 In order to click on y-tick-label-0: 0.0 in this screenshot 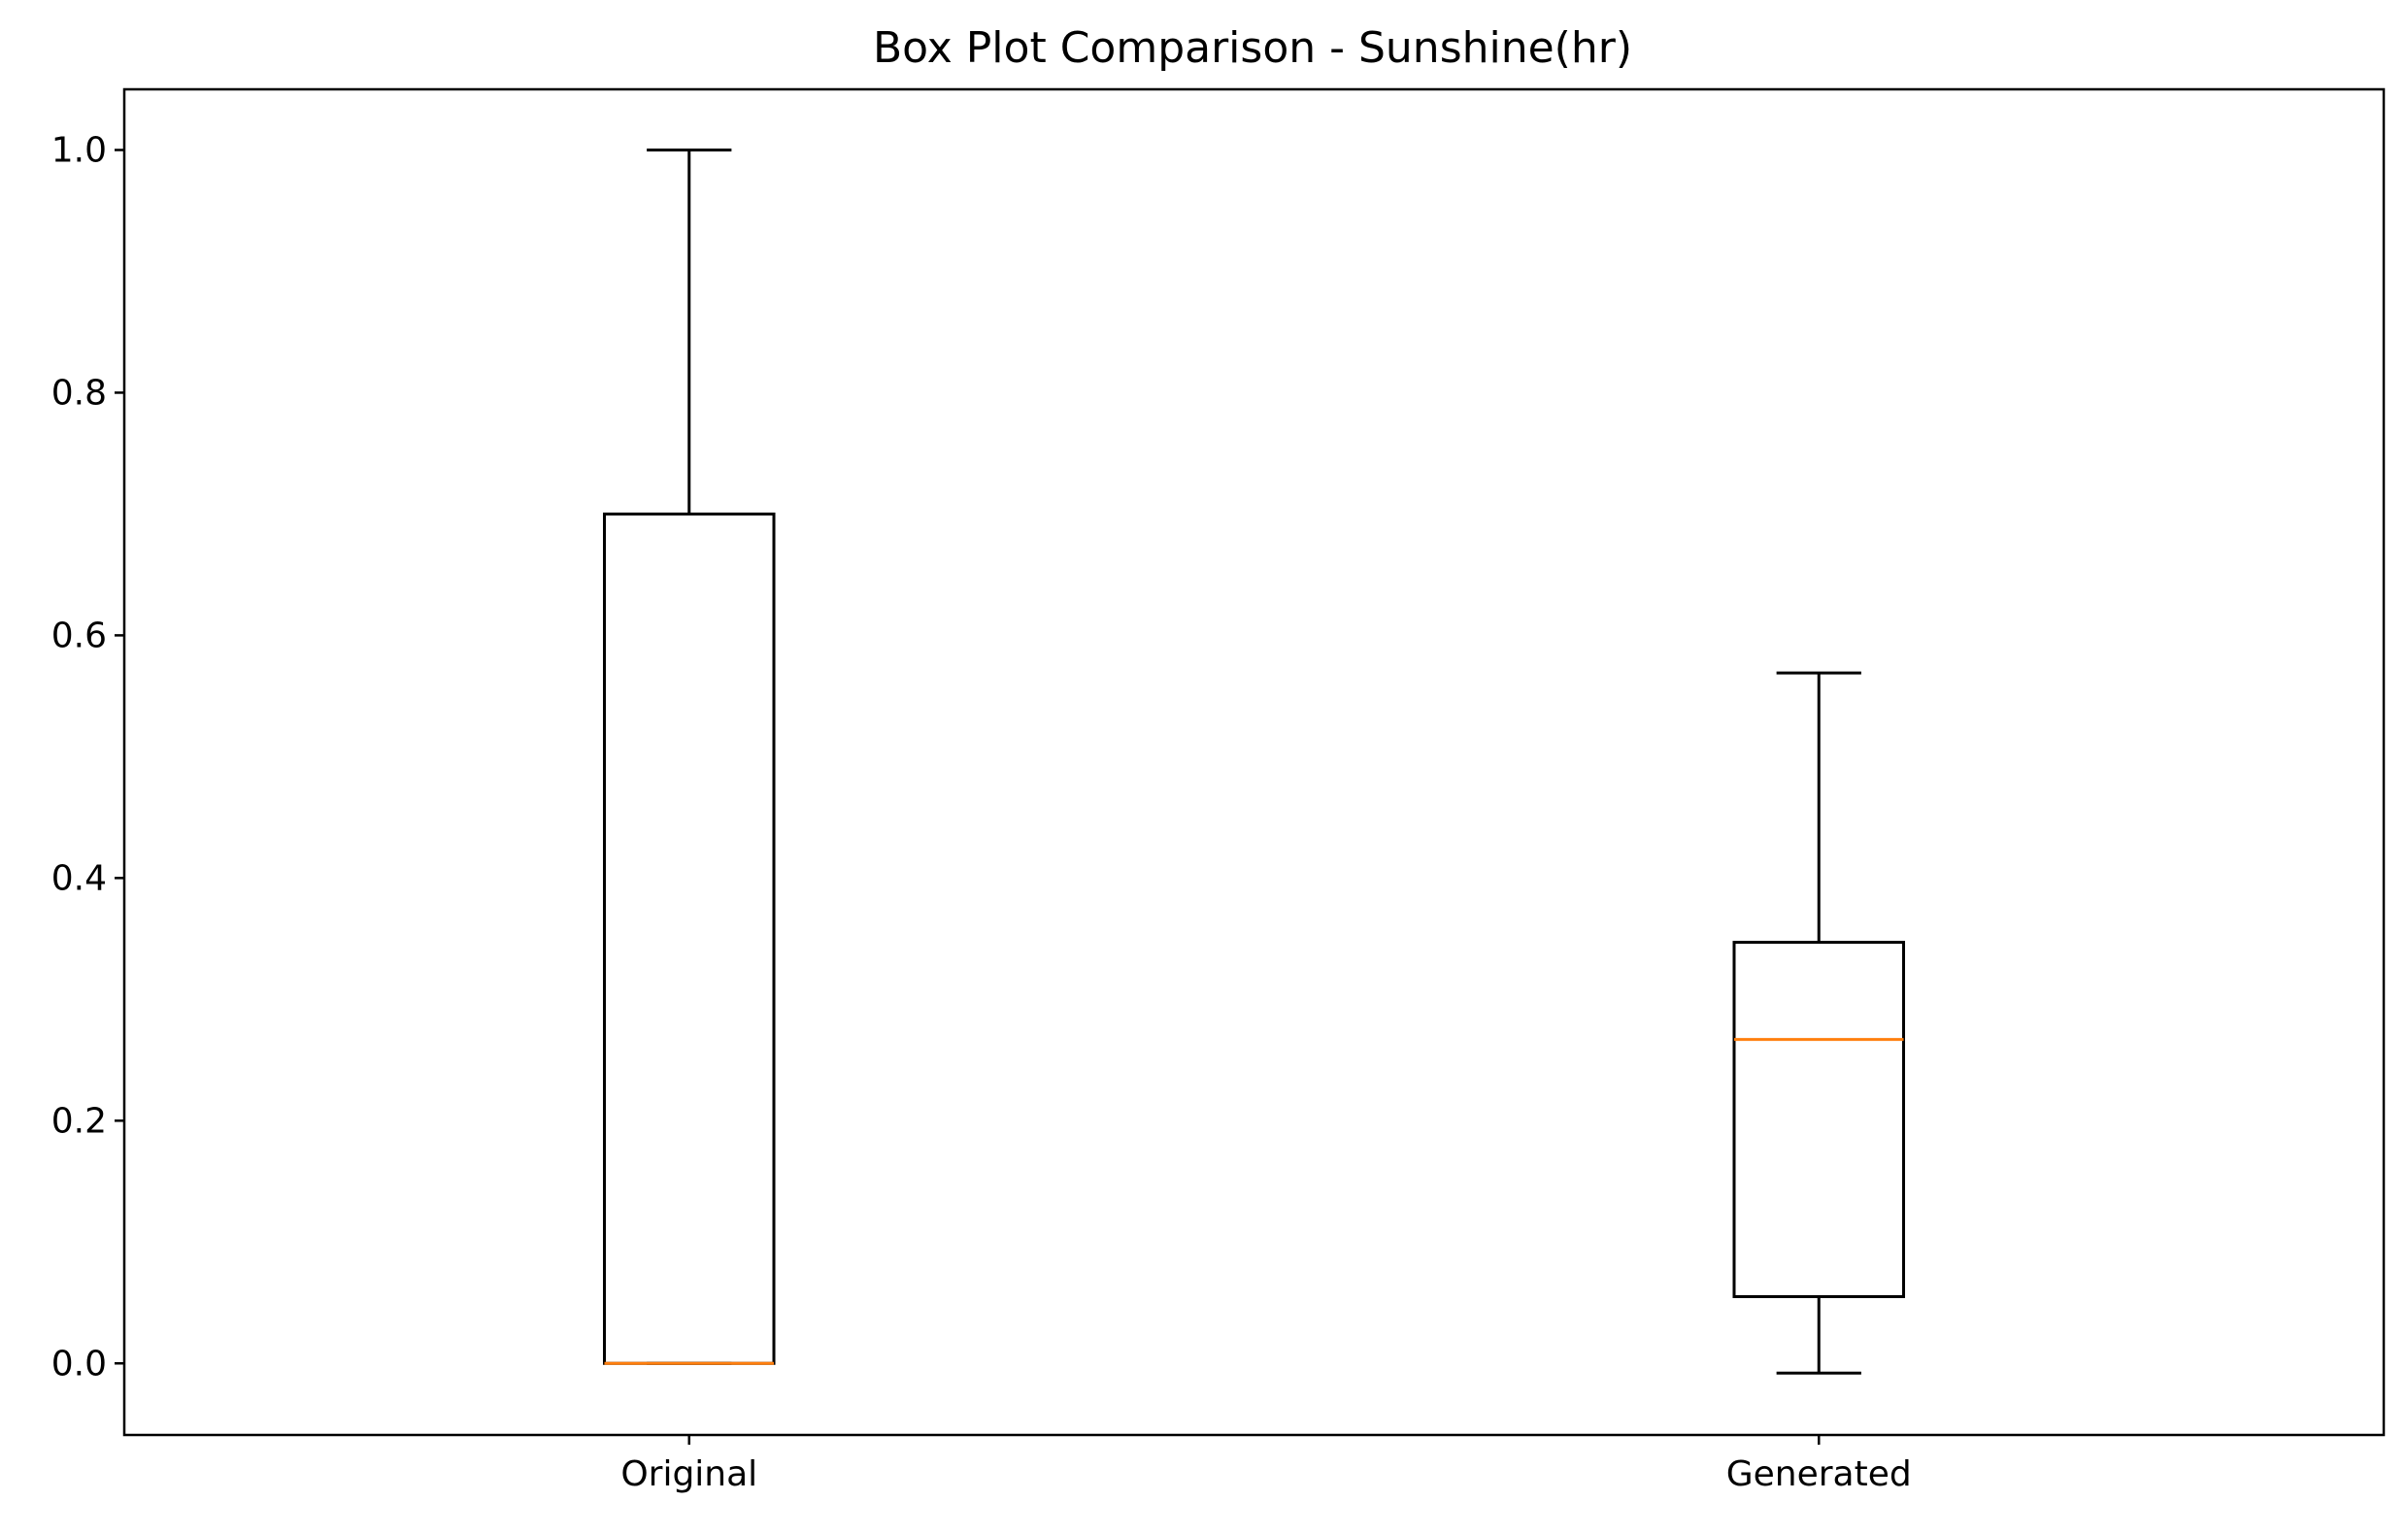, I will do `click(79, 1364)`.